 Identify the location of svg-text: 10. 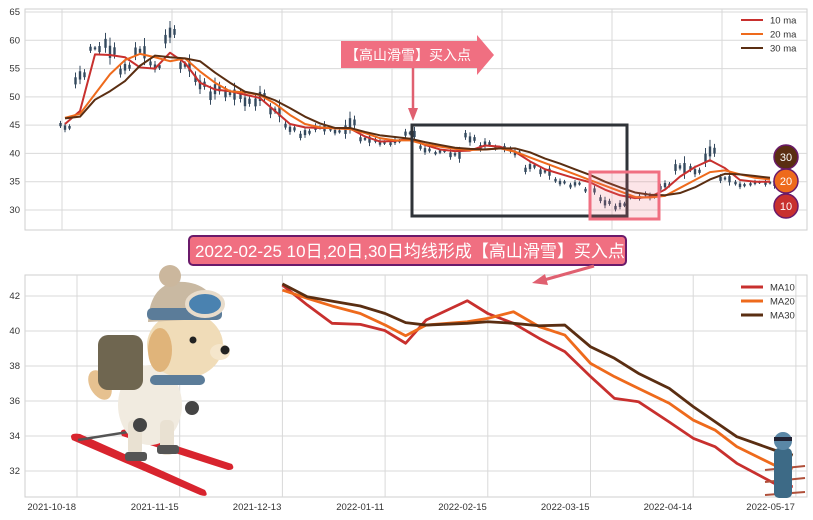
(786, 207).